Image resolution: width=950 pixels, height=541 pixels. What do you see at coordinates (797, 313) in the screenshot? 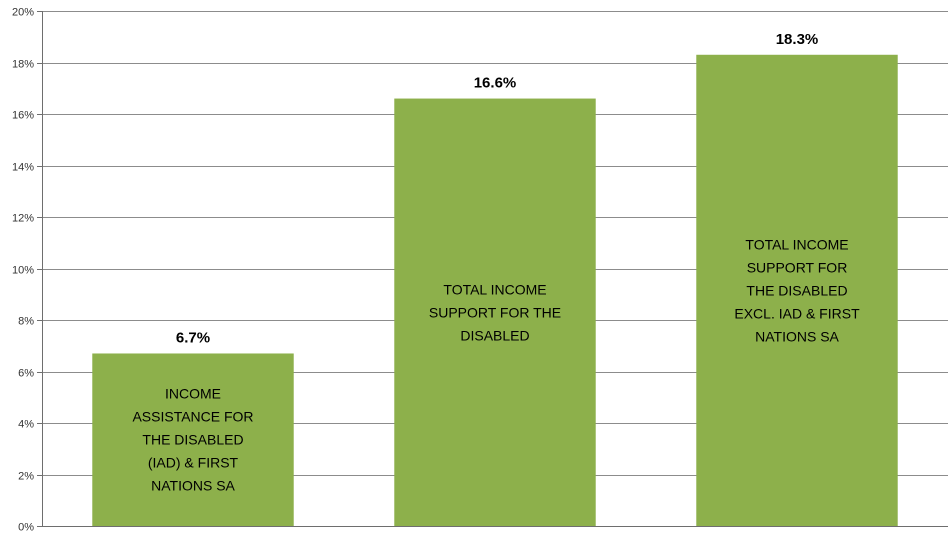
I see `bar-category-line: EXCL. IAD & FIRST` at bounding box center [797, 313].